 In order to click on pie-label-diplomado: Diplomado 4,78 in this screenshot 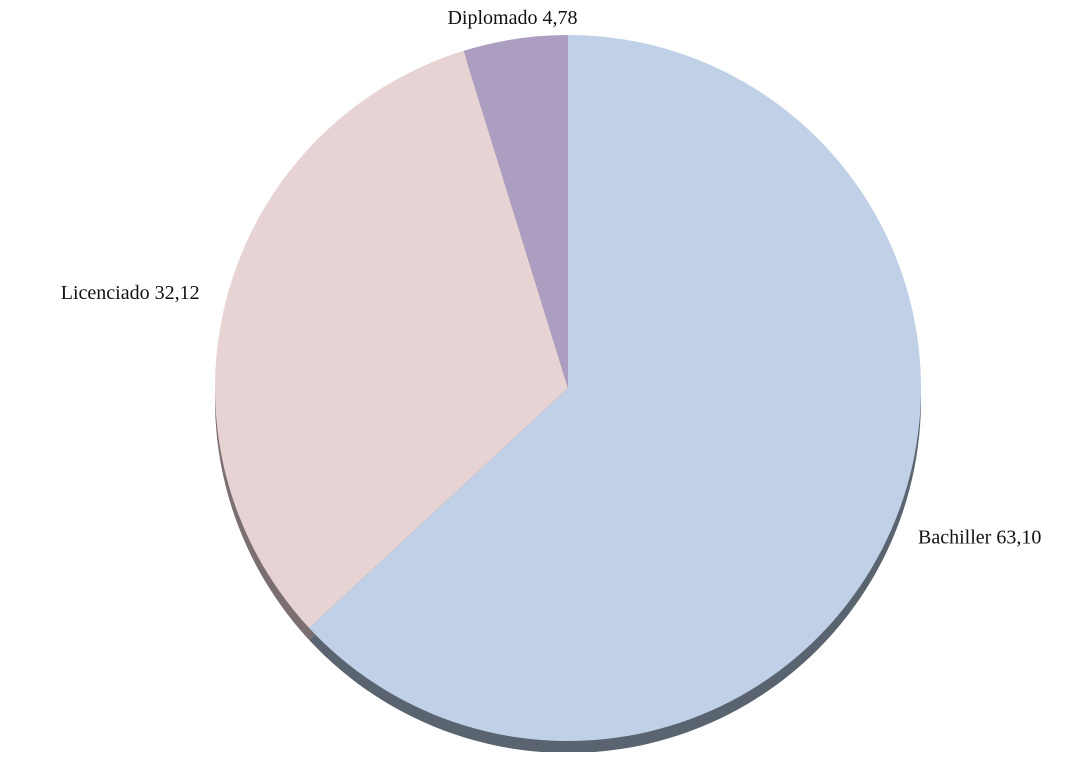, I will do `click(512, 18)`.